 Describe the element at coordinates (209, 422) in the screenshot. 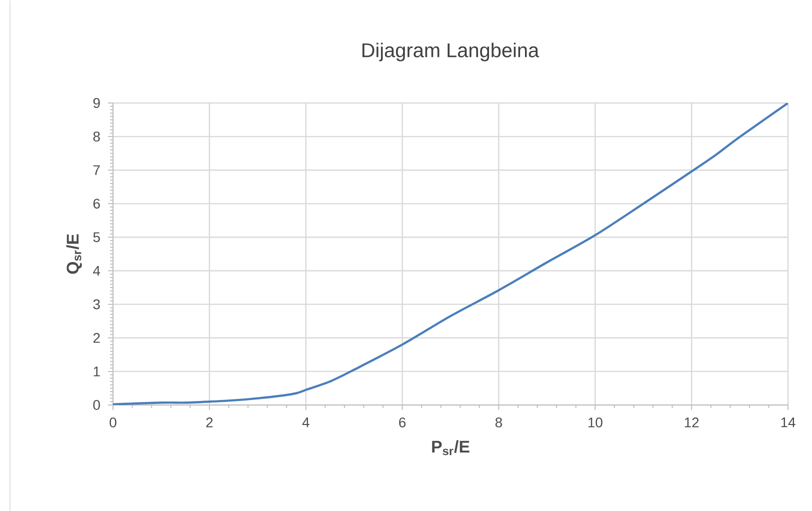

I see `x-tick-label: 2` at that location.